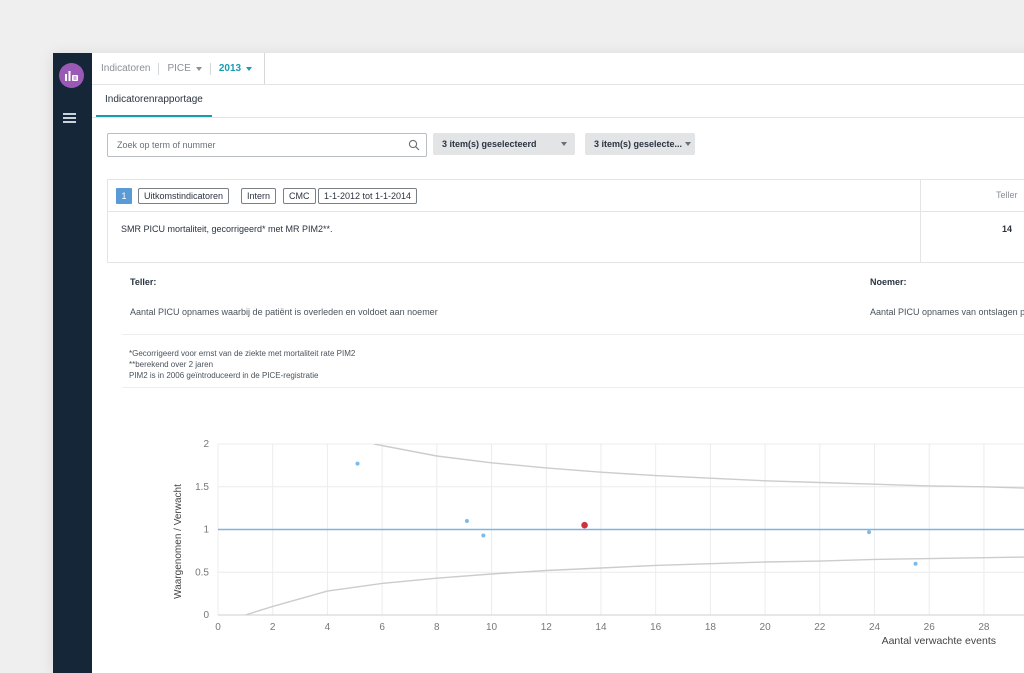  I want to click on y-tick-label: 0.5, so click(202, 572).